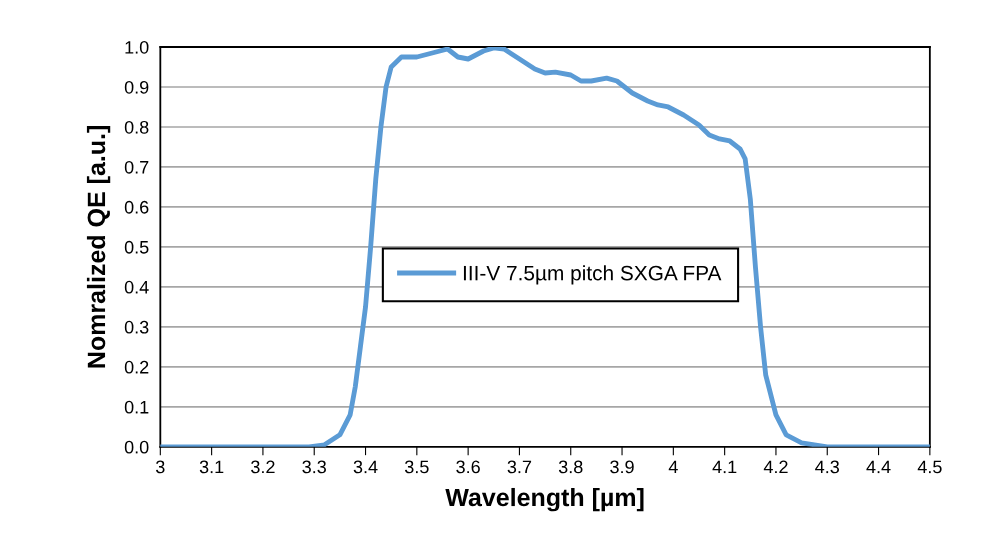  What do you see at coordinates (136, 207) in the screenshot?
I see `y-tick-label: 0.6` at bounding box center [136, 207].